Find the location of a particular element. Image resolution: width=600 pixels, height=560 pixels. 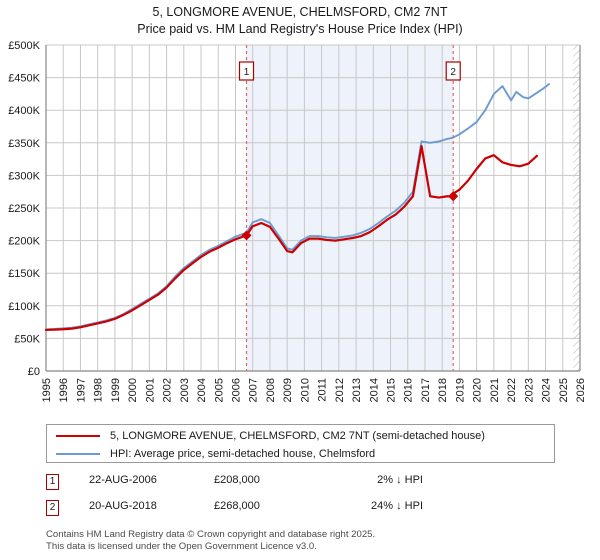

x-axis-tick-label: 1996 is located at coordinates (64, 390).